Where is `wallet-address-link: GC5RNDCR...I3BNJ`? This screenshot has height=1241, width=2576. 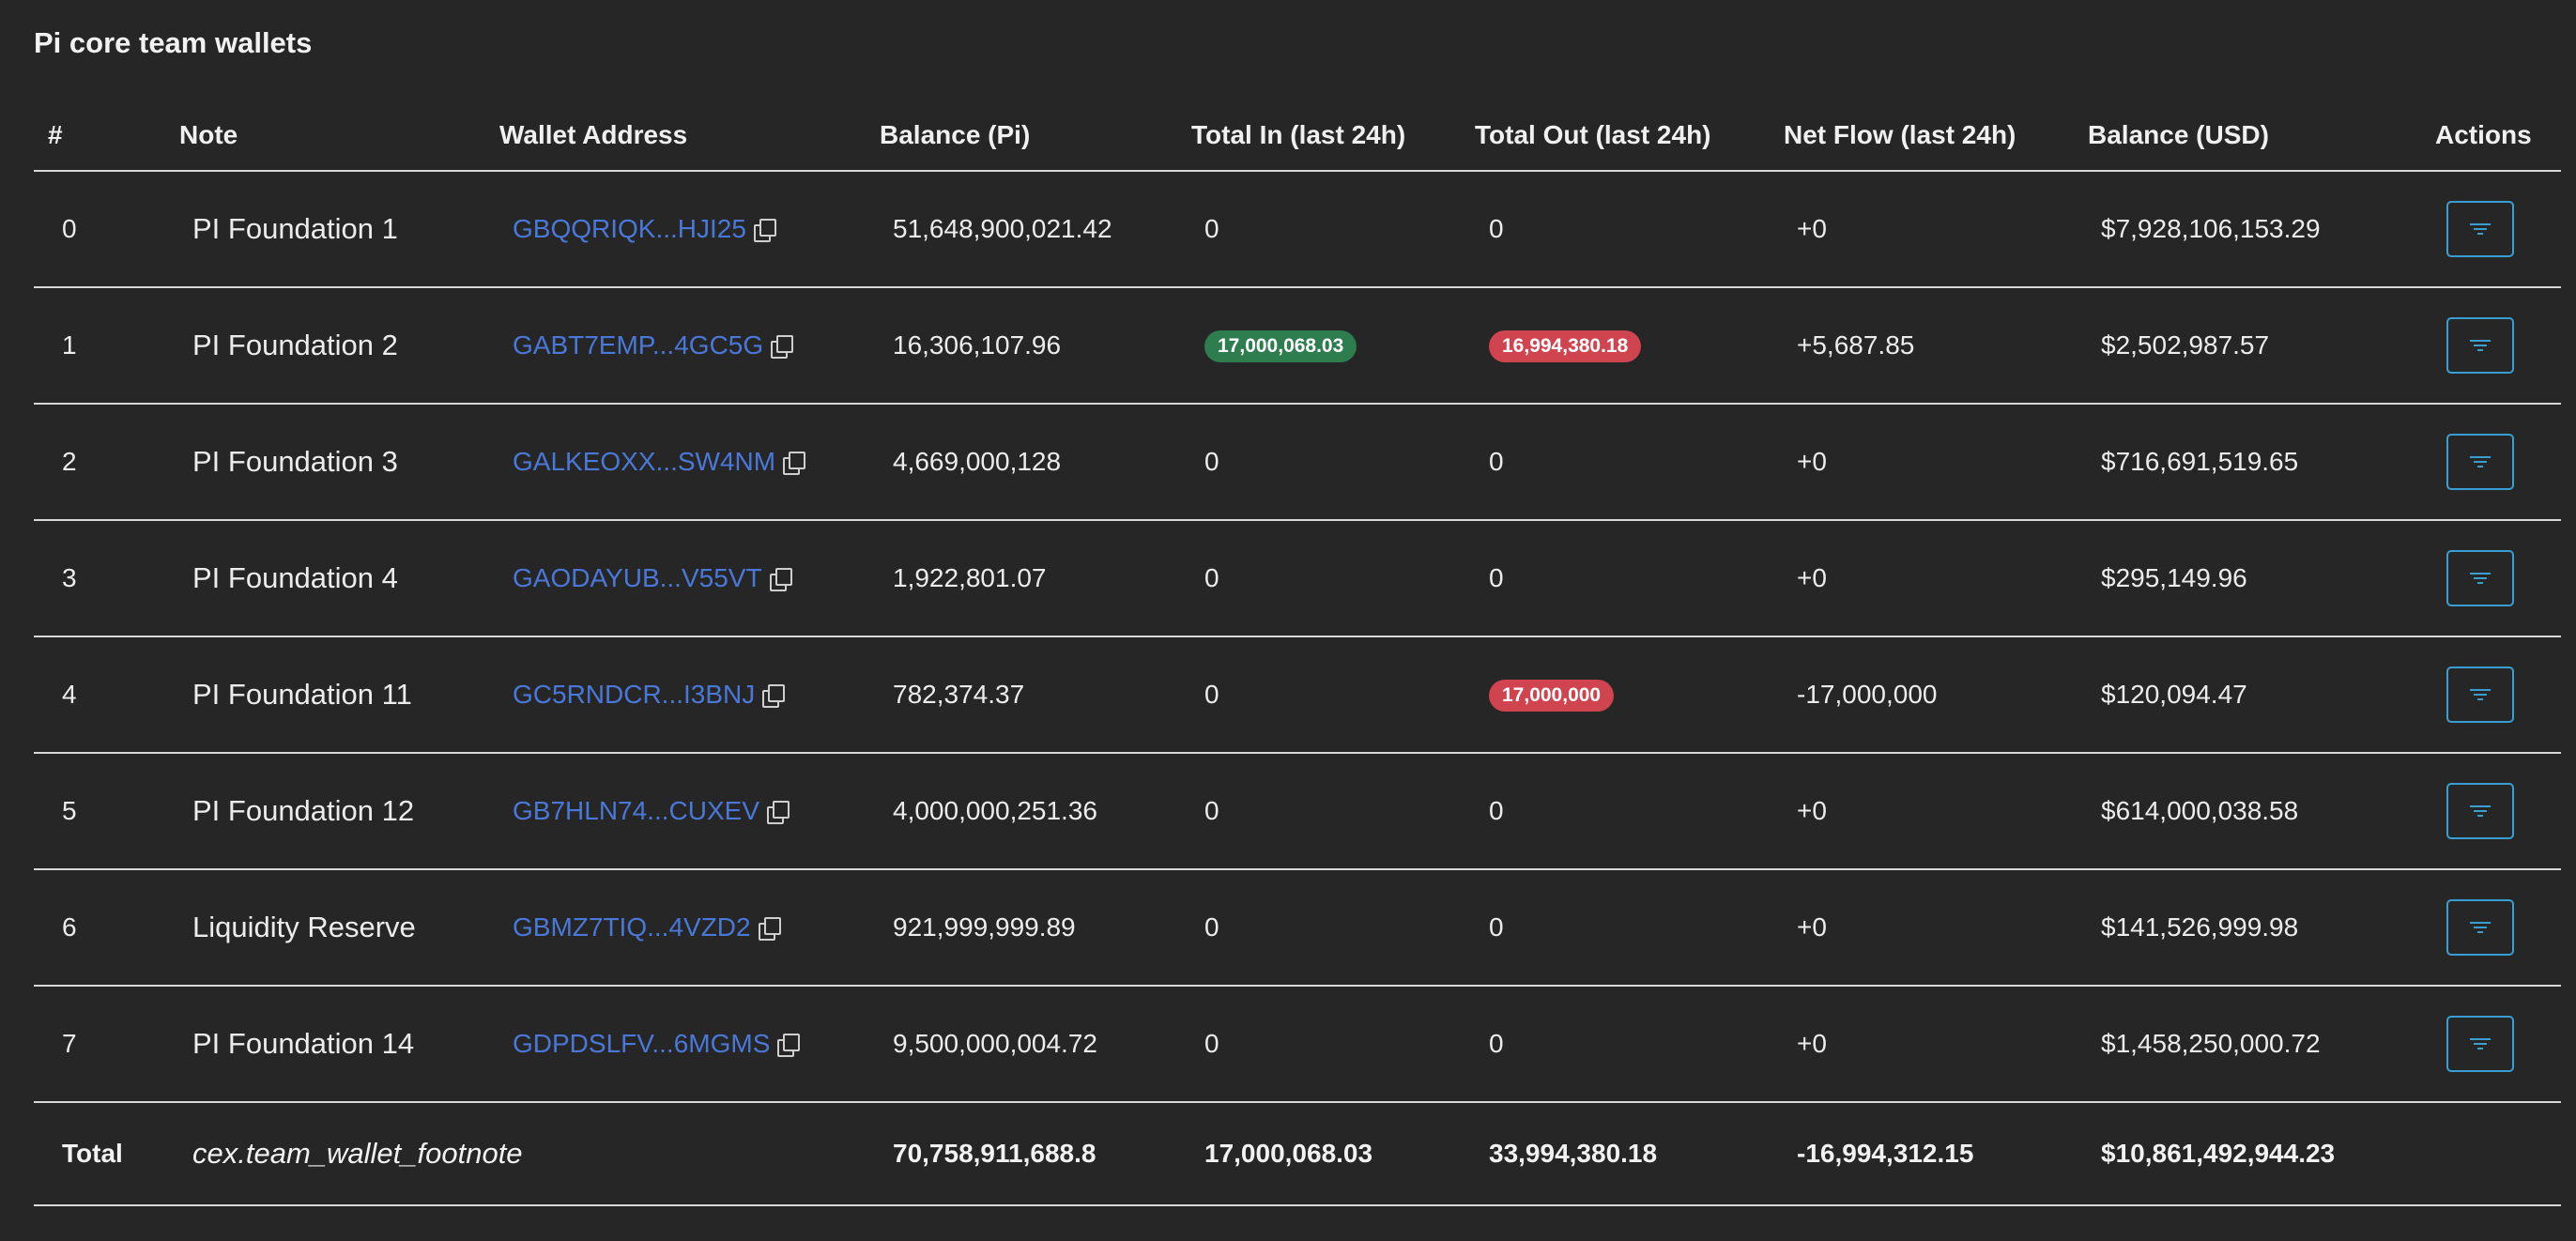
wallet-address-link: GC5RNDCR...I3BNJ is located at coordinates (650, 695).